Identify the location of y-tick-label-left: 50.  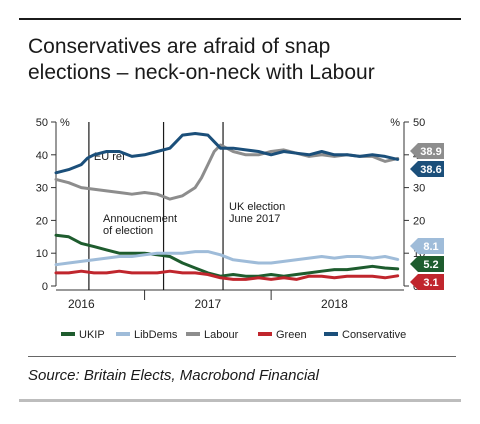
(42, 123).